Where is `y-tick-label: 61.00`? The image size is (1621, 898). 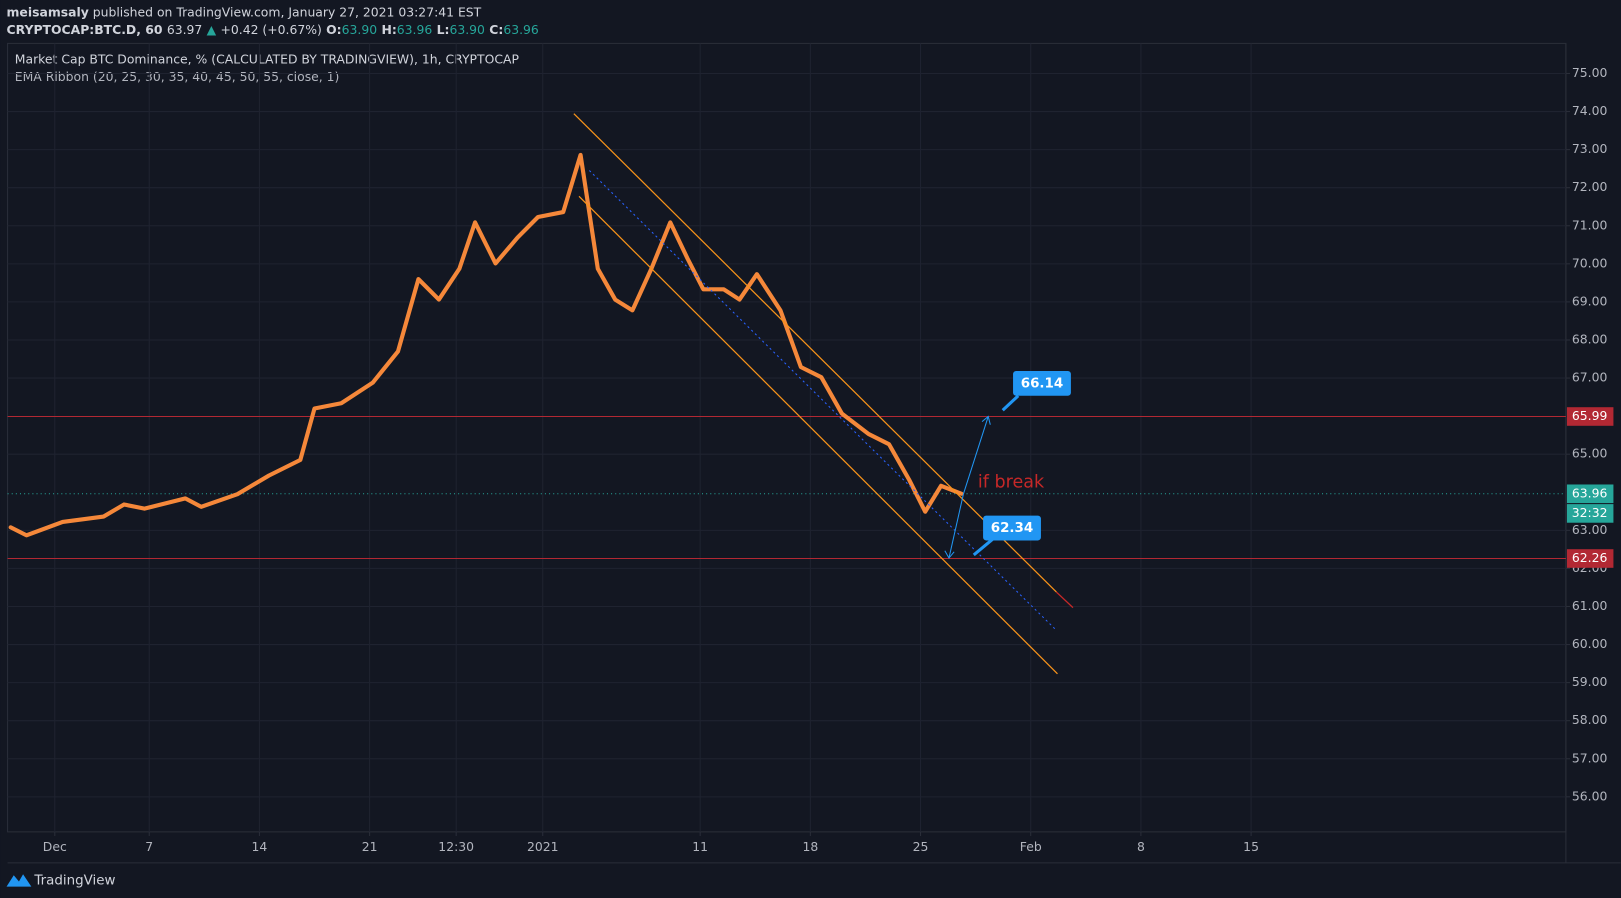
y-tick-label: 61.00 is located at coordinates (1590, 605).